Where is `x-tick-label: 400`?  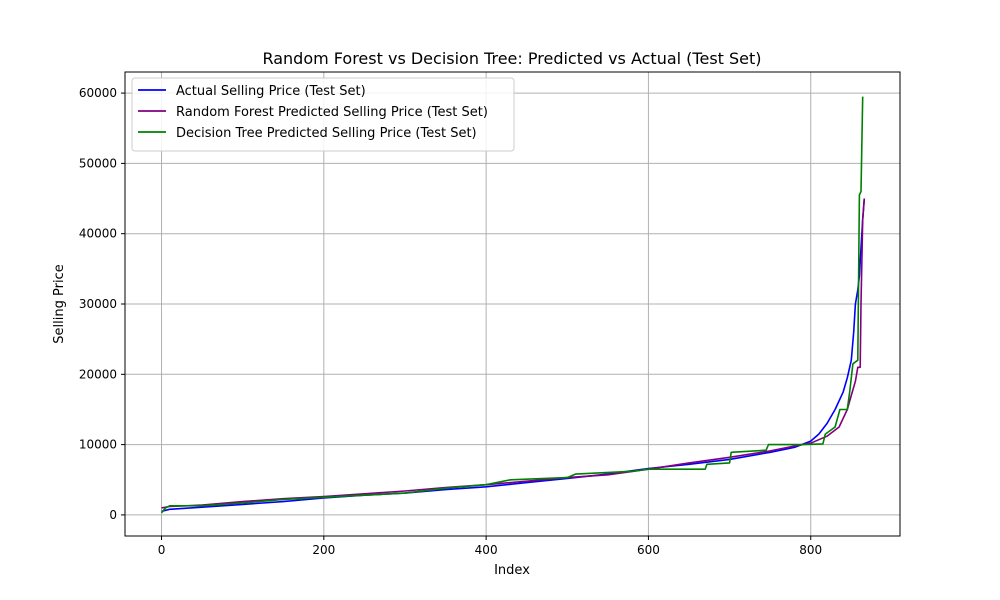 x-tick-label: 400 is located at coordinates (486, 550).